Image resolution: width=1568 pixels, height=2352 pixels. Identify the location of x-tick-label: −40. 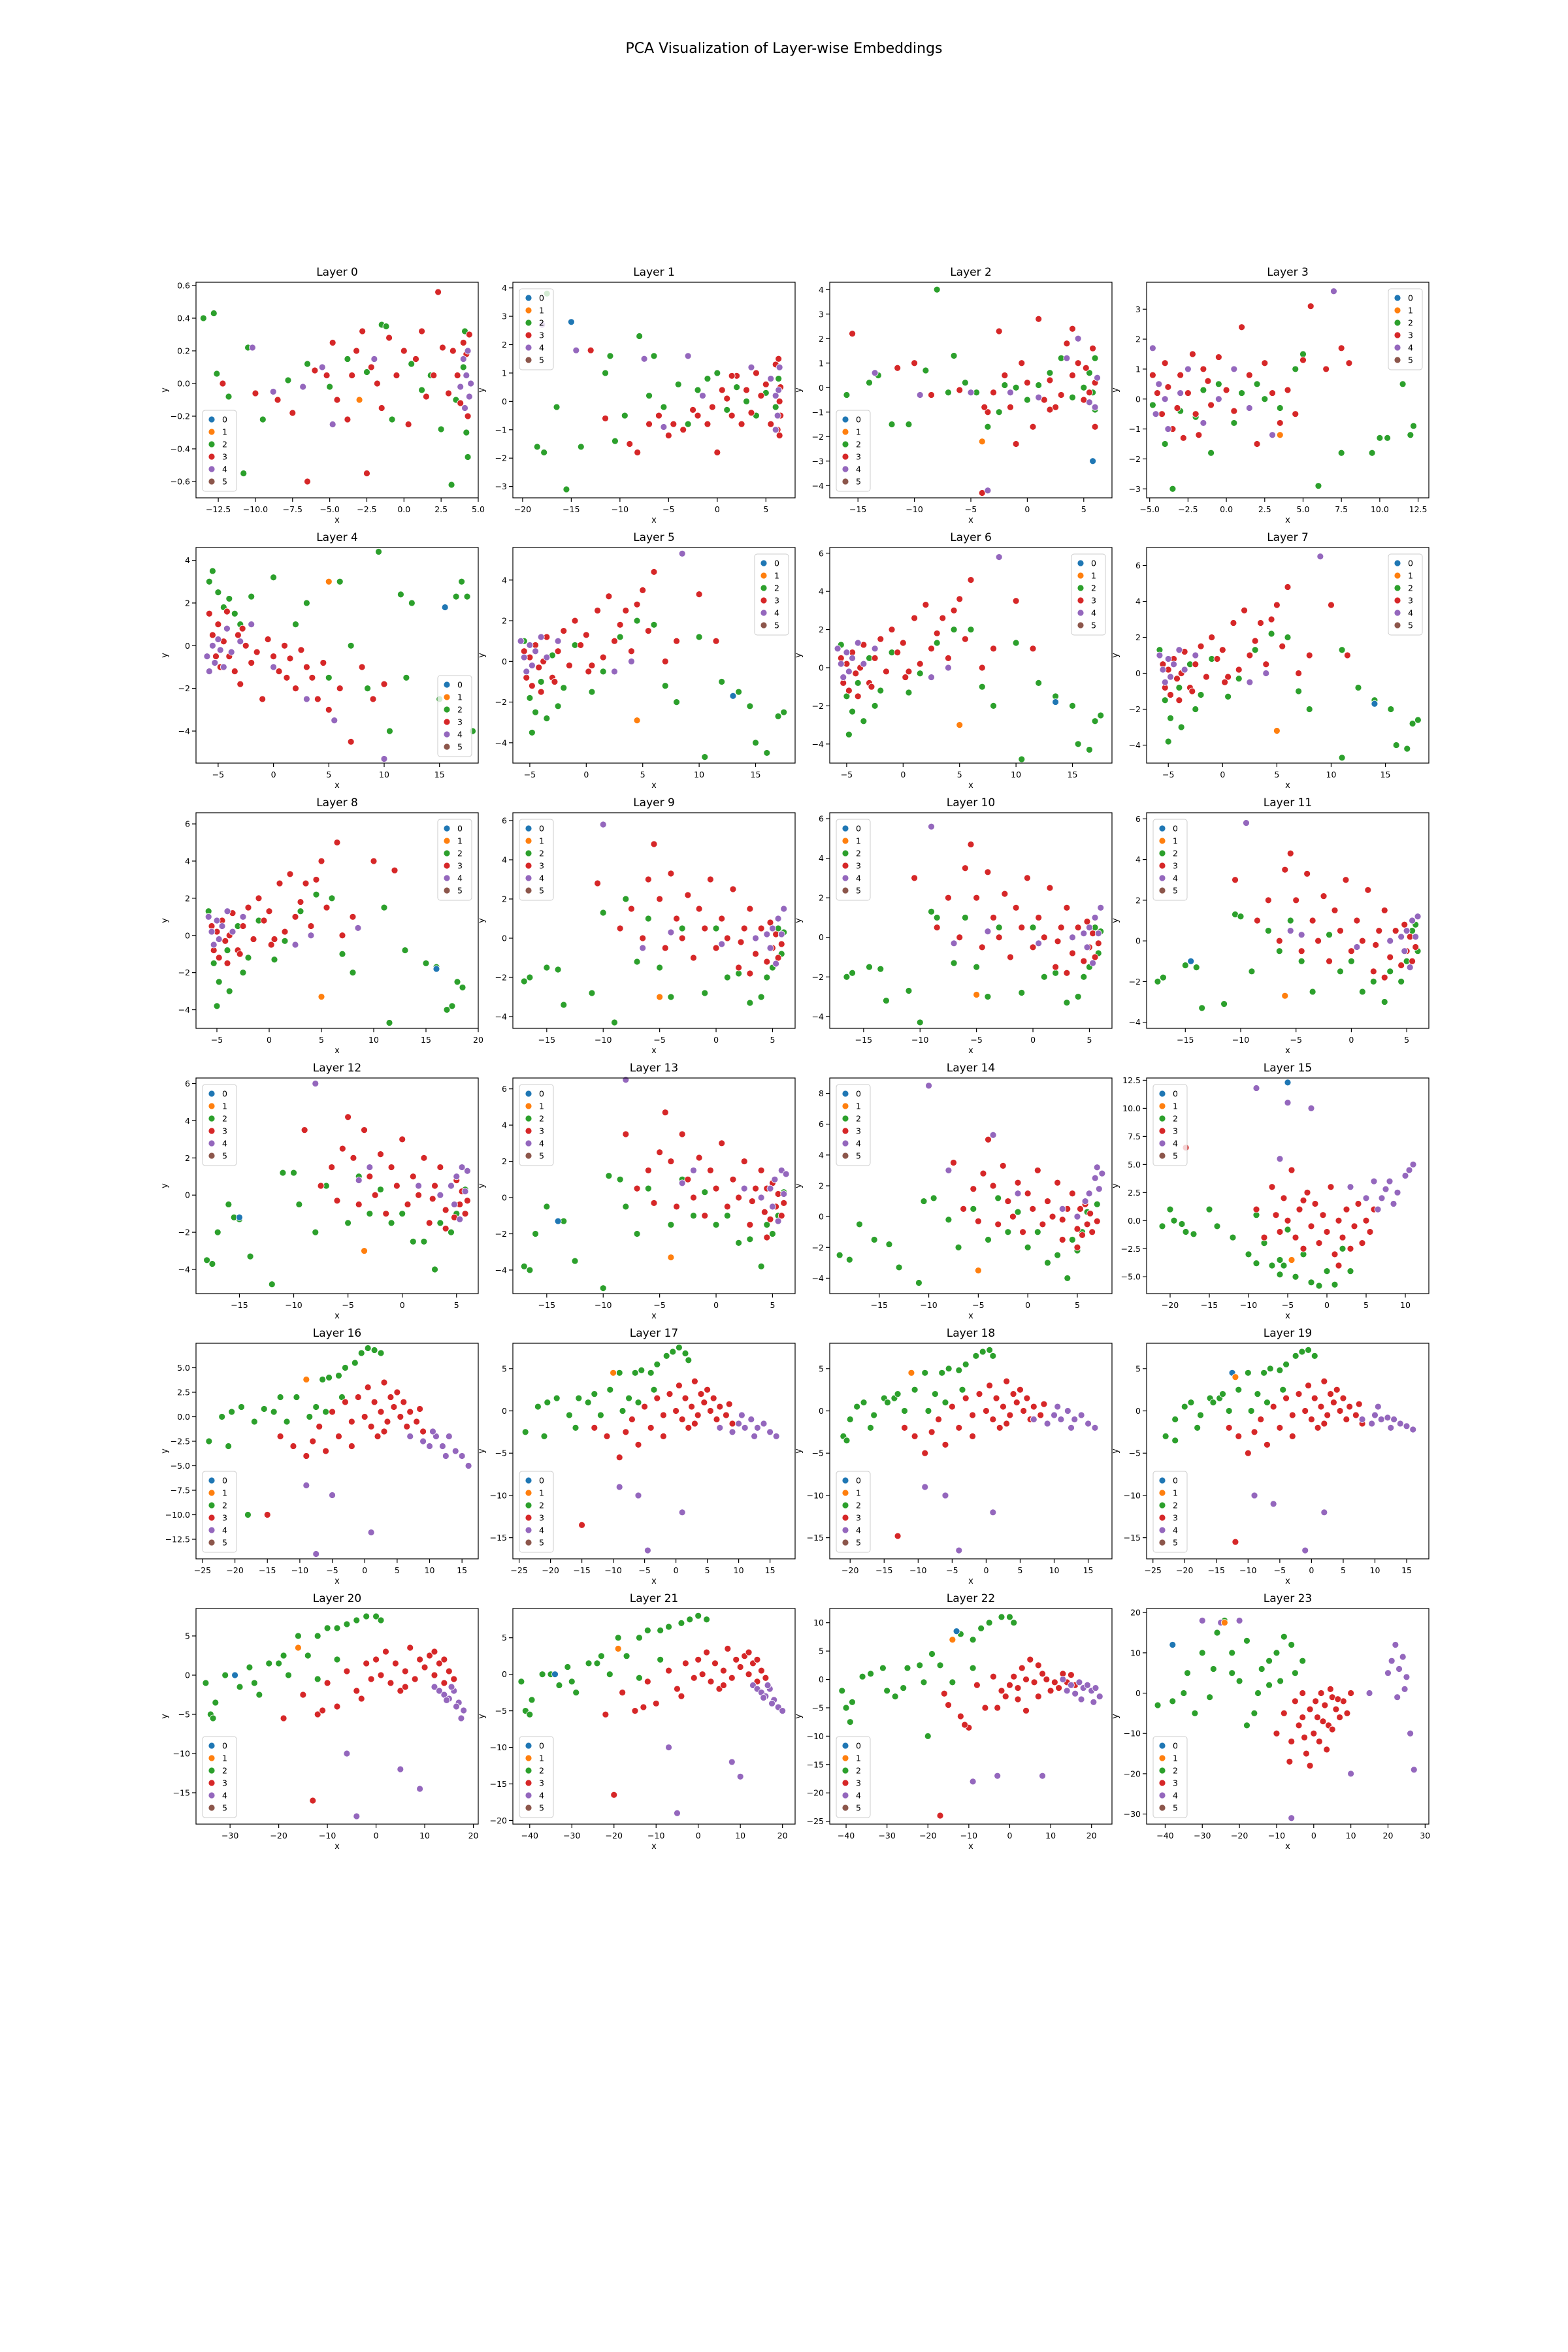
(529, 1835).